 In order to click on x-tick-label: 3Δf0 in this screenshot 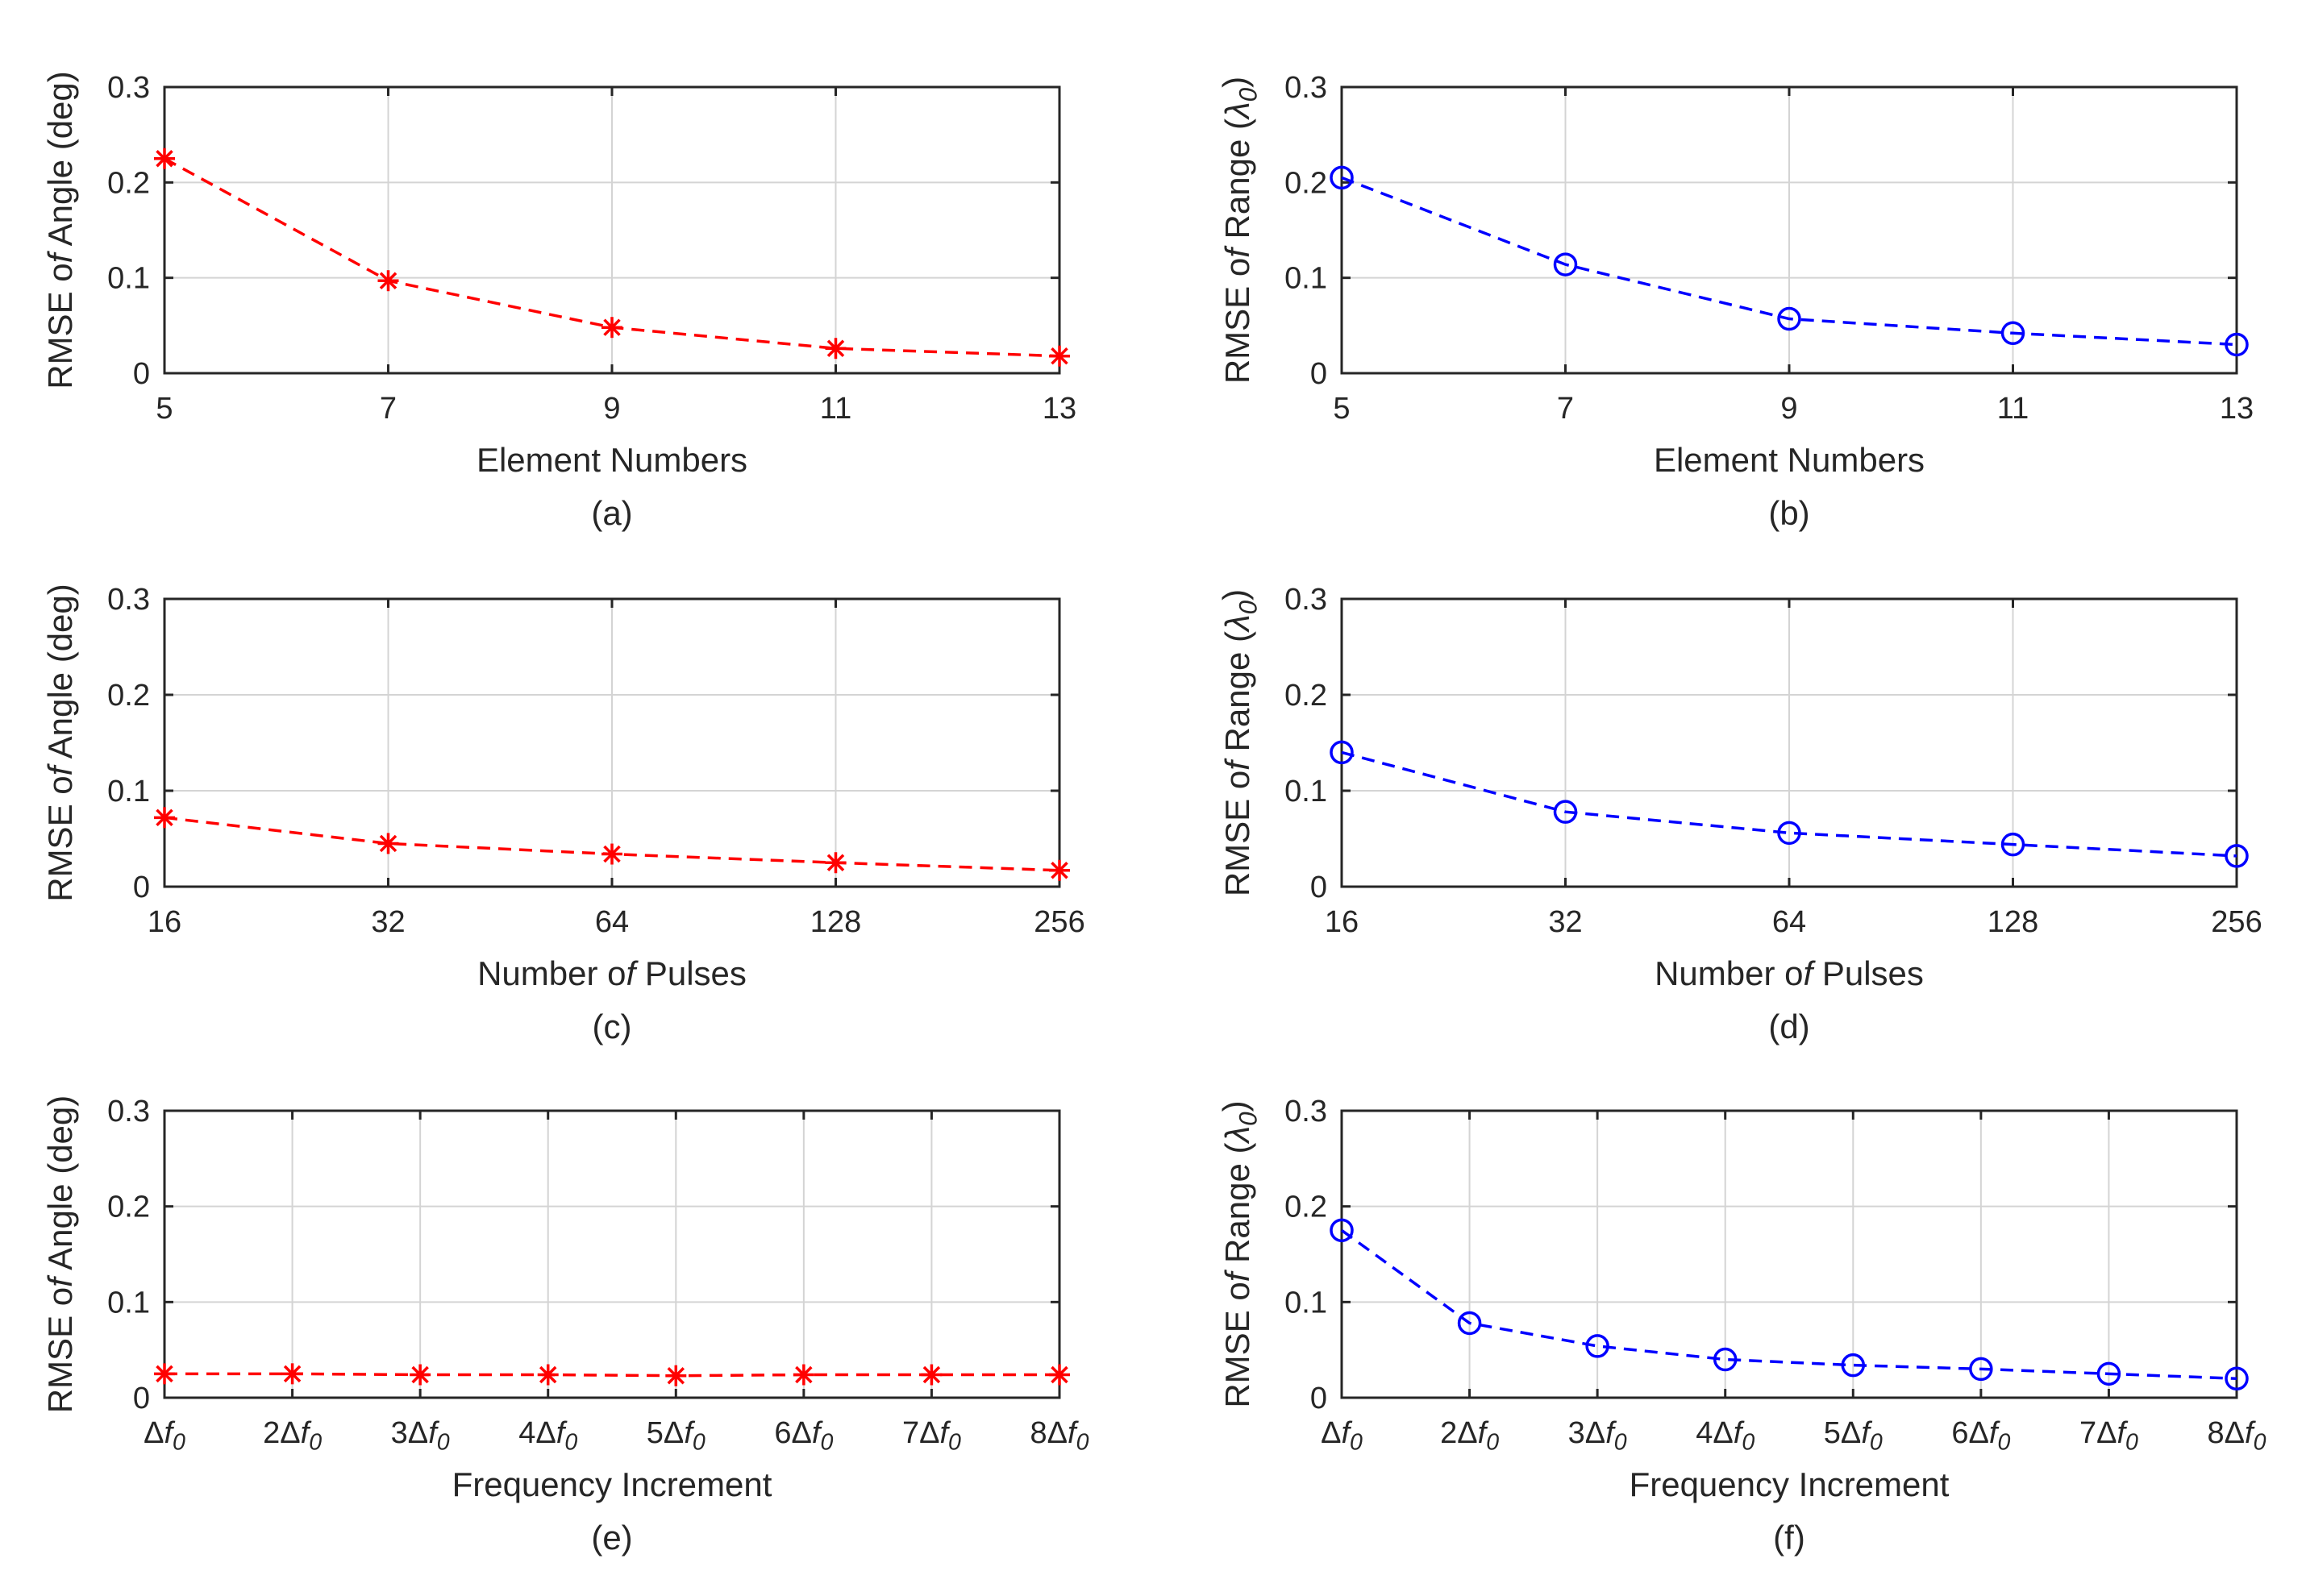, I will do `click(1597, 1436)`.